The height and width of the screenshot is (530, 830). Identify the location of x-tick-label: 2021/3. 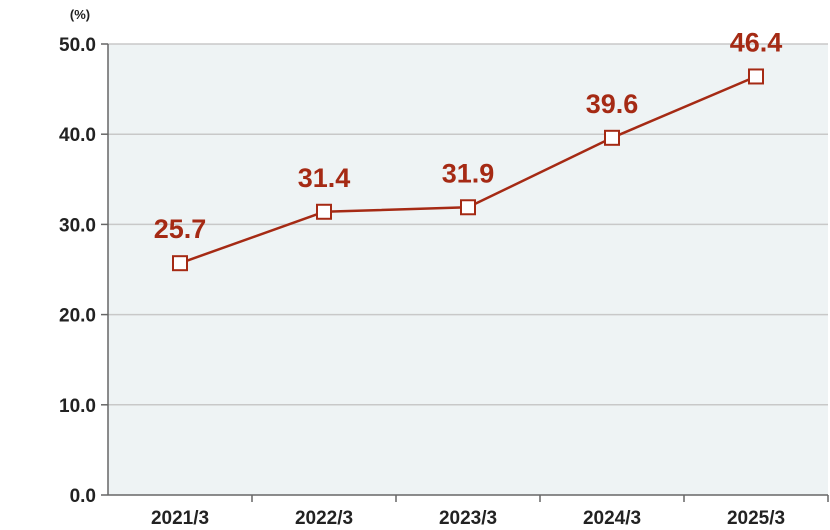
(180, 518).